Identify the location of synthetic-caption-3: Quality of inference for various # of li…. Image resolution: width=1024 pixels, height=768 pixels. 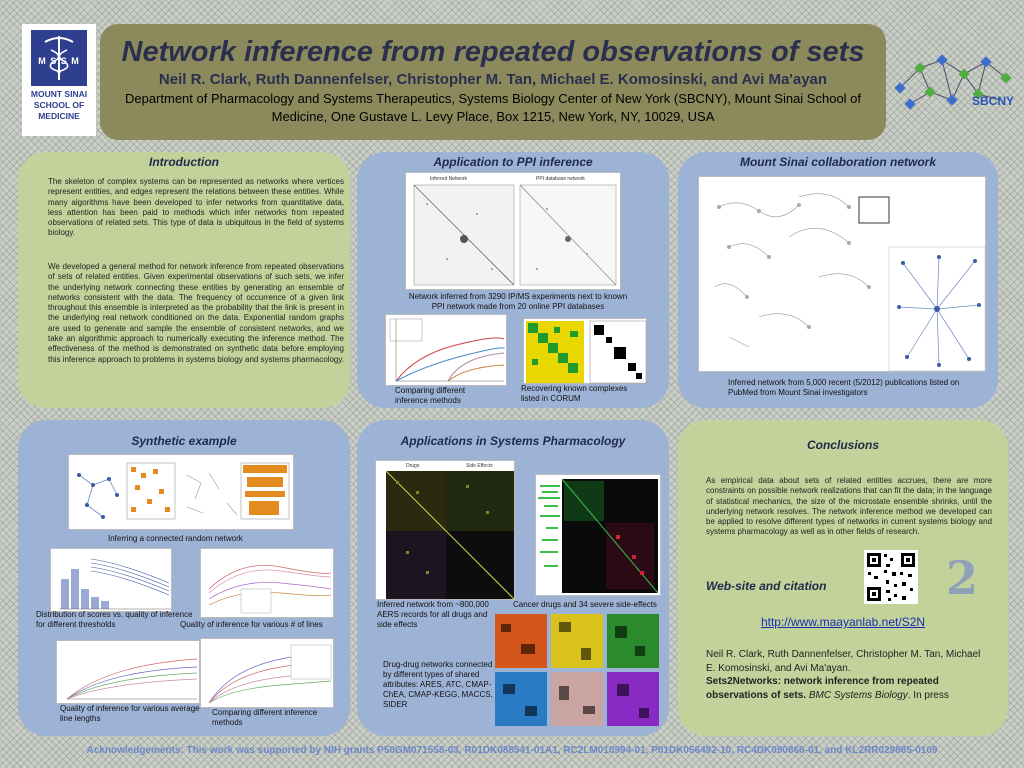
(251, 624).